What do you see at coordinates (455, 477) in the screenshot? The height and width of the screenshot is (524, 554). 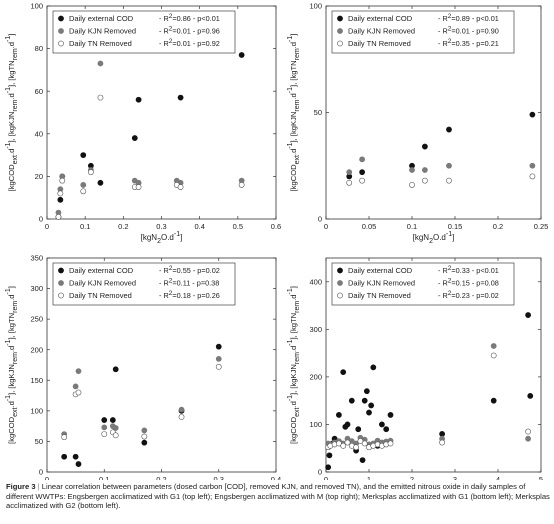 I see `x-tick-label: 3` at bounding box center [455, 477].